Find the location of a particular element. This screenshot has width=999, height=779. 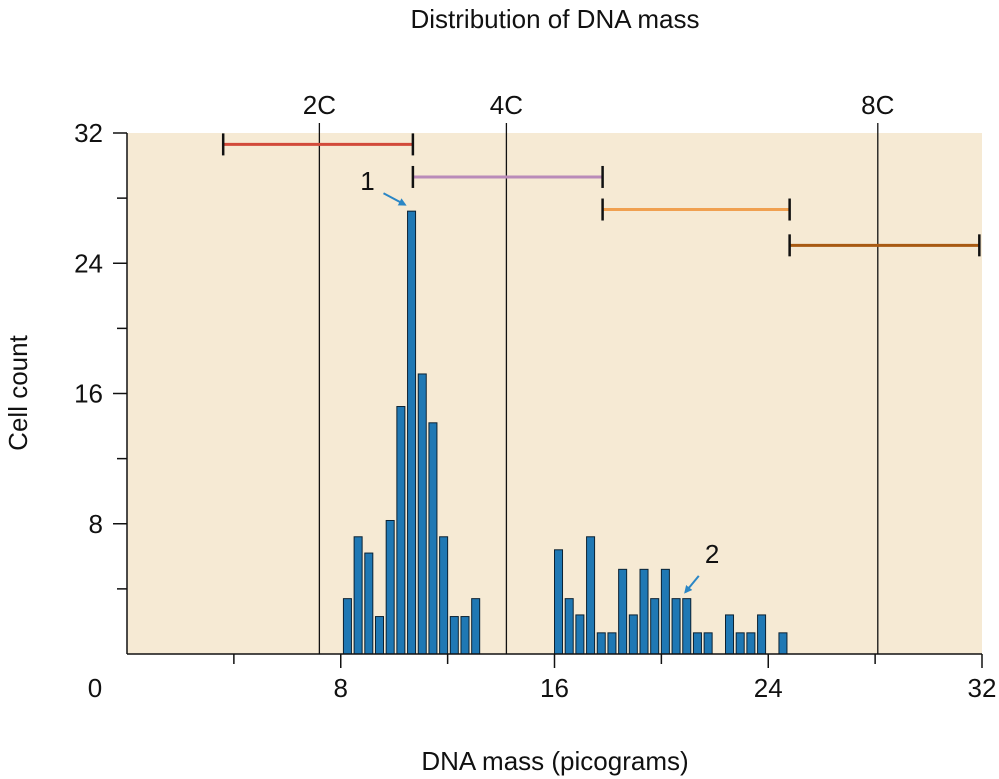

y-tick-label: 24 is located at coordinates (88, 263).